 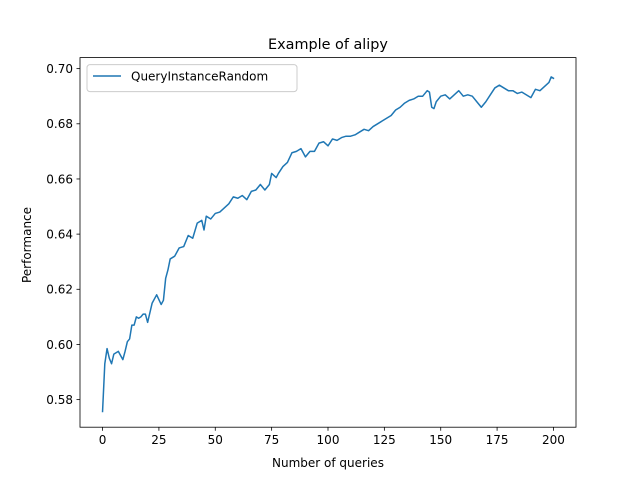 I want to click on x-tick-label: 25, so click(x=158, y=440).